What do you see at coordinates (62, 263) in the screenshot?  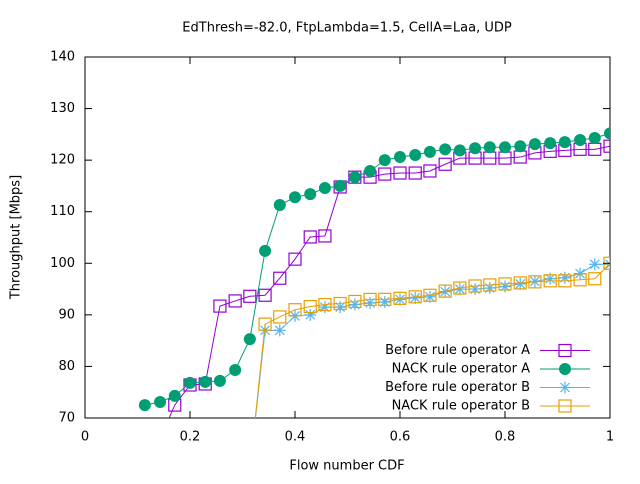 I see `y-tick-label: 100` at bounding box center [62, 263].